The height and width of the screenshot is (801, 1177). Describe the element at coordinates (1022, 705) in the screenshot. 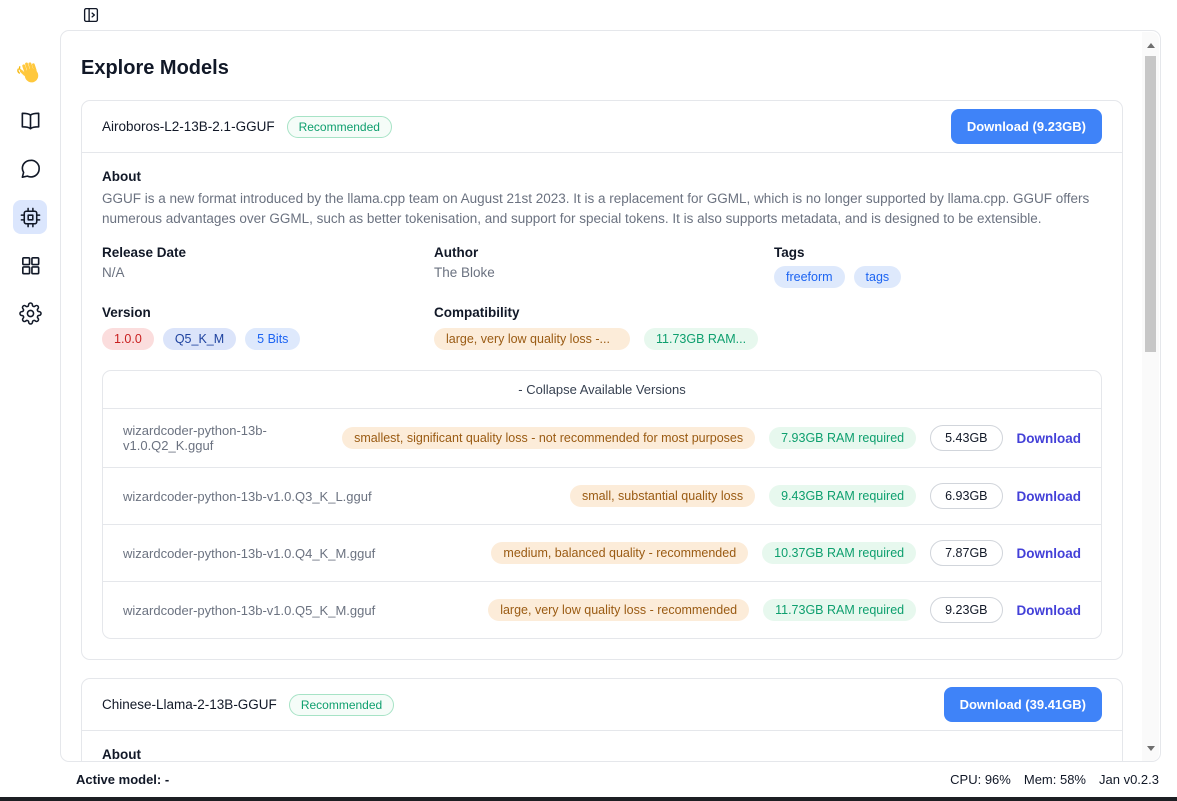

I see `download-model-button: Download (39.41GB)` at that location.